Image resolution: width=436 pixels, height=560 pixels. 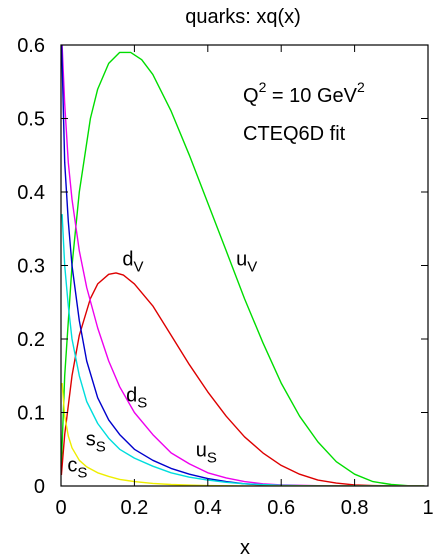 What do you see at coordinates (294, 134) in the screenshot?
I see `fit-annotation: CTEQ6D fit` at bounding box center [294, 134].